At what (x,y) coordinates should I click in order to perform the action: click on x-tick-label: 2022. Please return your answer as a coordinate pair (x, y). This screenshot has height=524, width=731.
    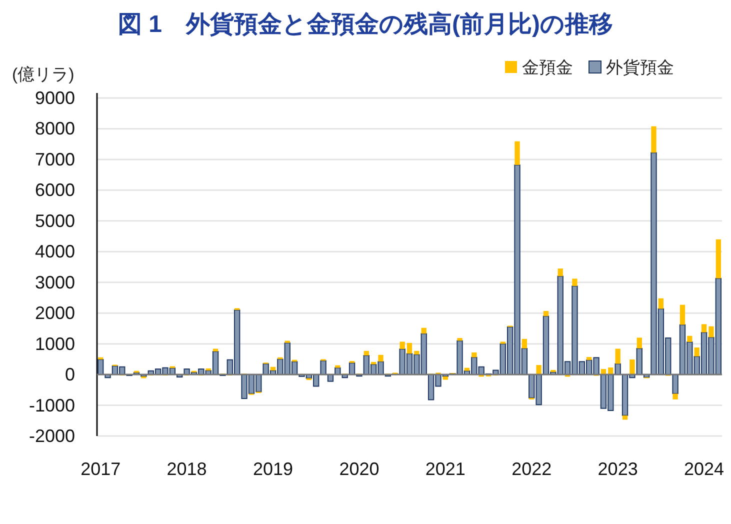
    Looking at the image, I should click on (532, 469).